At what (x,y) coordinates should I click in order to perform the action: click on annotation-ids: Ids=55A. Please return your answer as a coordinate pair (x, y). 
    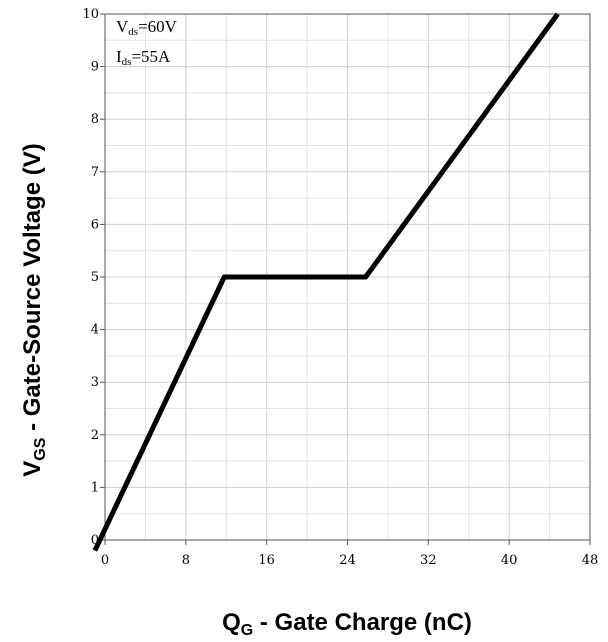
    Looking at the image, I should click on (143, 57).